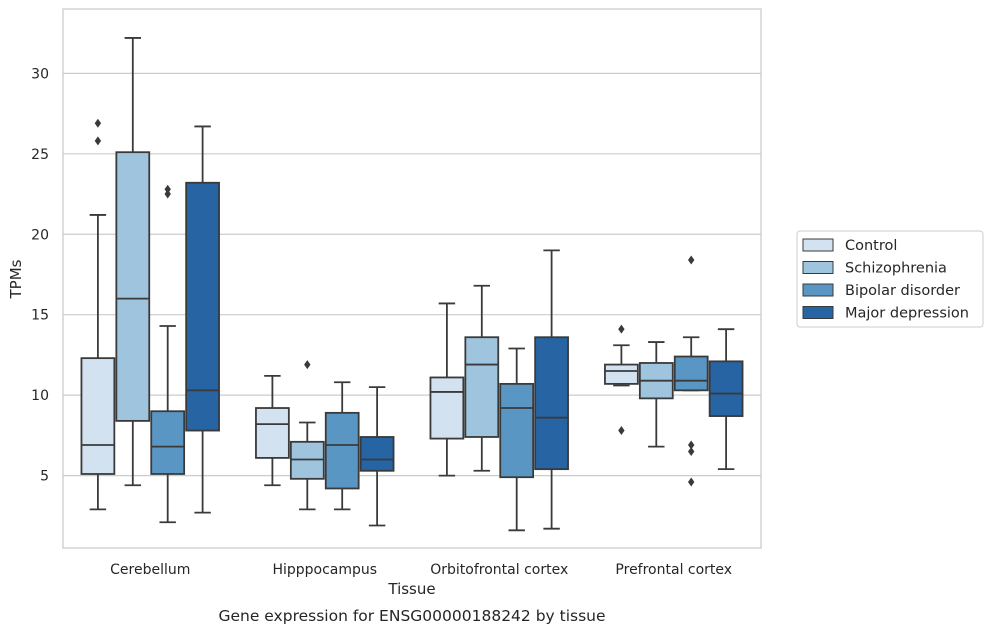 Image resolution: width=993 pixels, height=634 pixels. I want to click on y-tick-label: 15, so click(40, 316).